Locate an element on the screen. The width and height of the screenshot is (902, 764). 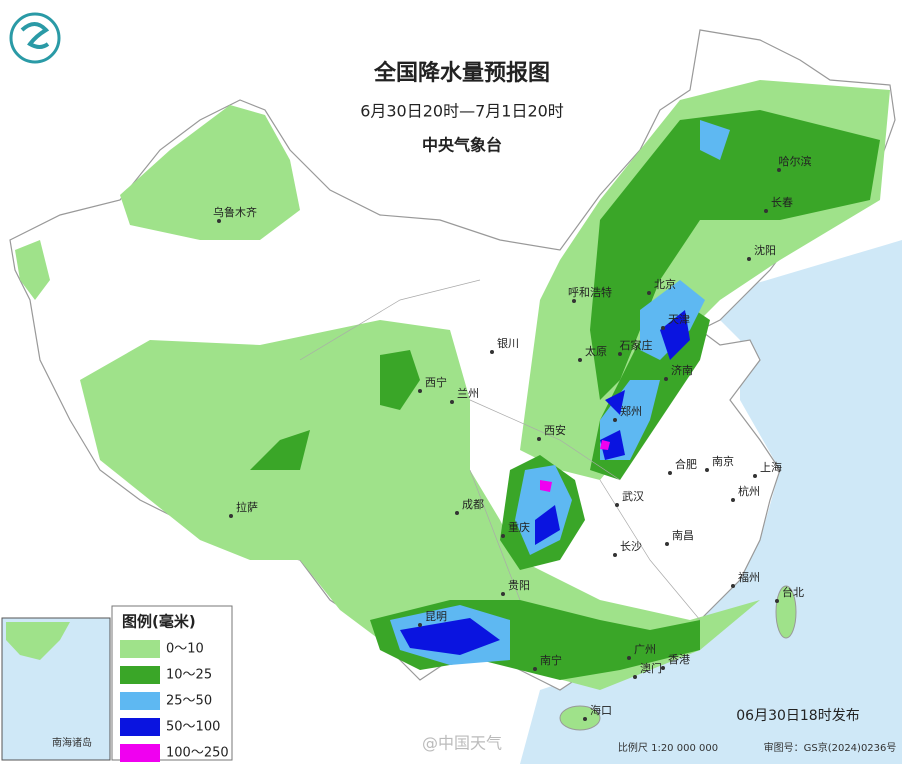
city-label: 南宁 is located at coordinates (551, 660).